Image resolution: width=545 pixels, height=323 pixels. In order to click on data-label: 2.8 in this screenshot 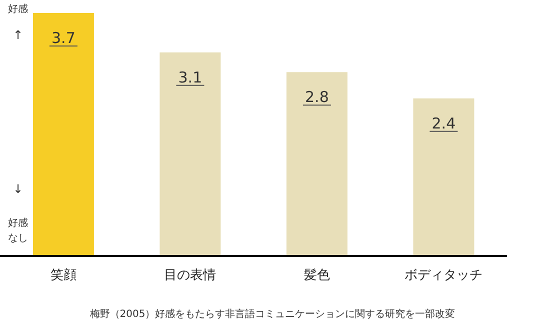, I will do `click(317, 97)`.